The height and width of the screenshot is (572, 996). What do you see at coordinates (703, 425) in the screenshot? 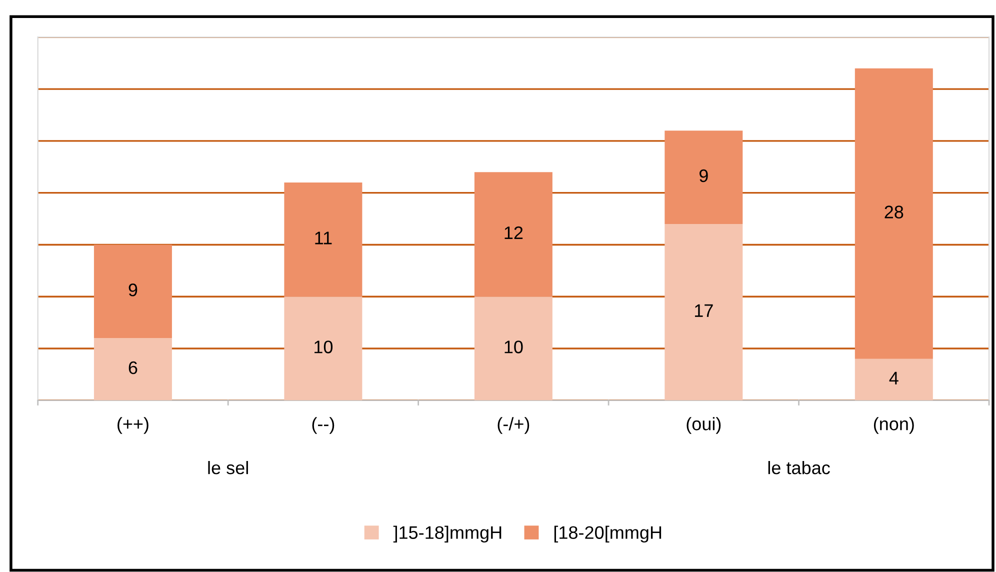
I see `x-tick-label: (oui)` at bounding box center [703, 425].